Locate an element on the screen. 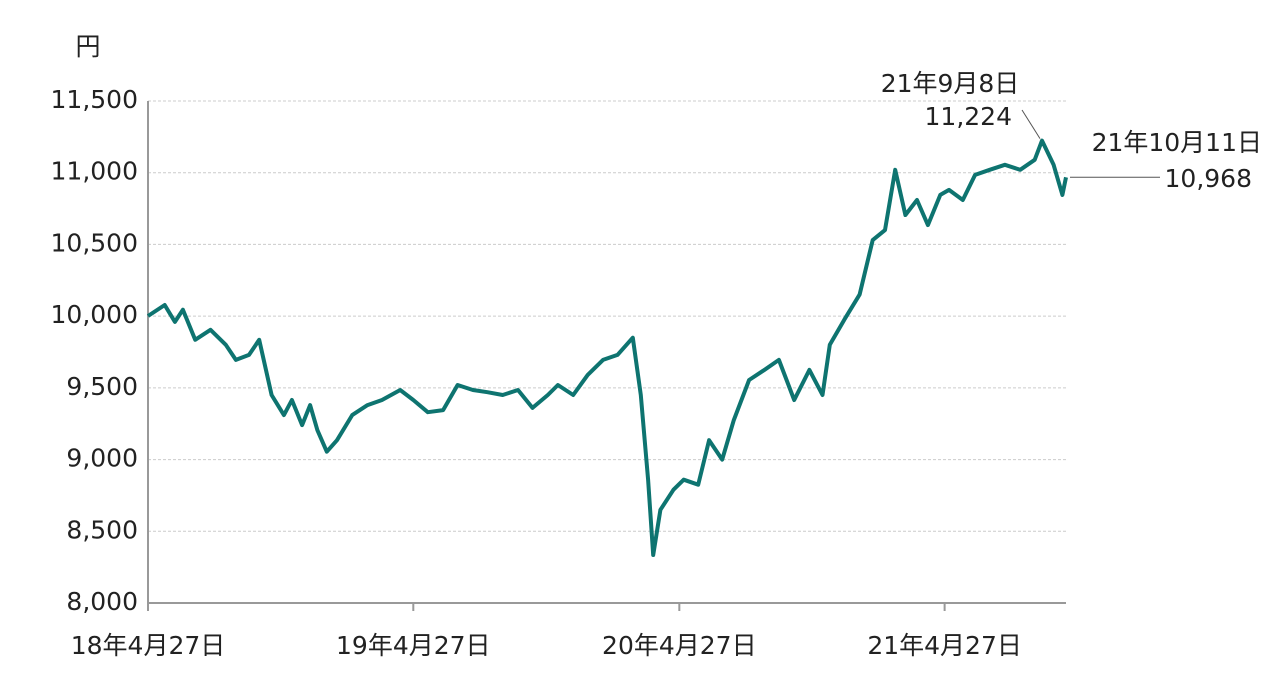  x-tick-label: 19年4月27日 is located at coordinates (413, 645).